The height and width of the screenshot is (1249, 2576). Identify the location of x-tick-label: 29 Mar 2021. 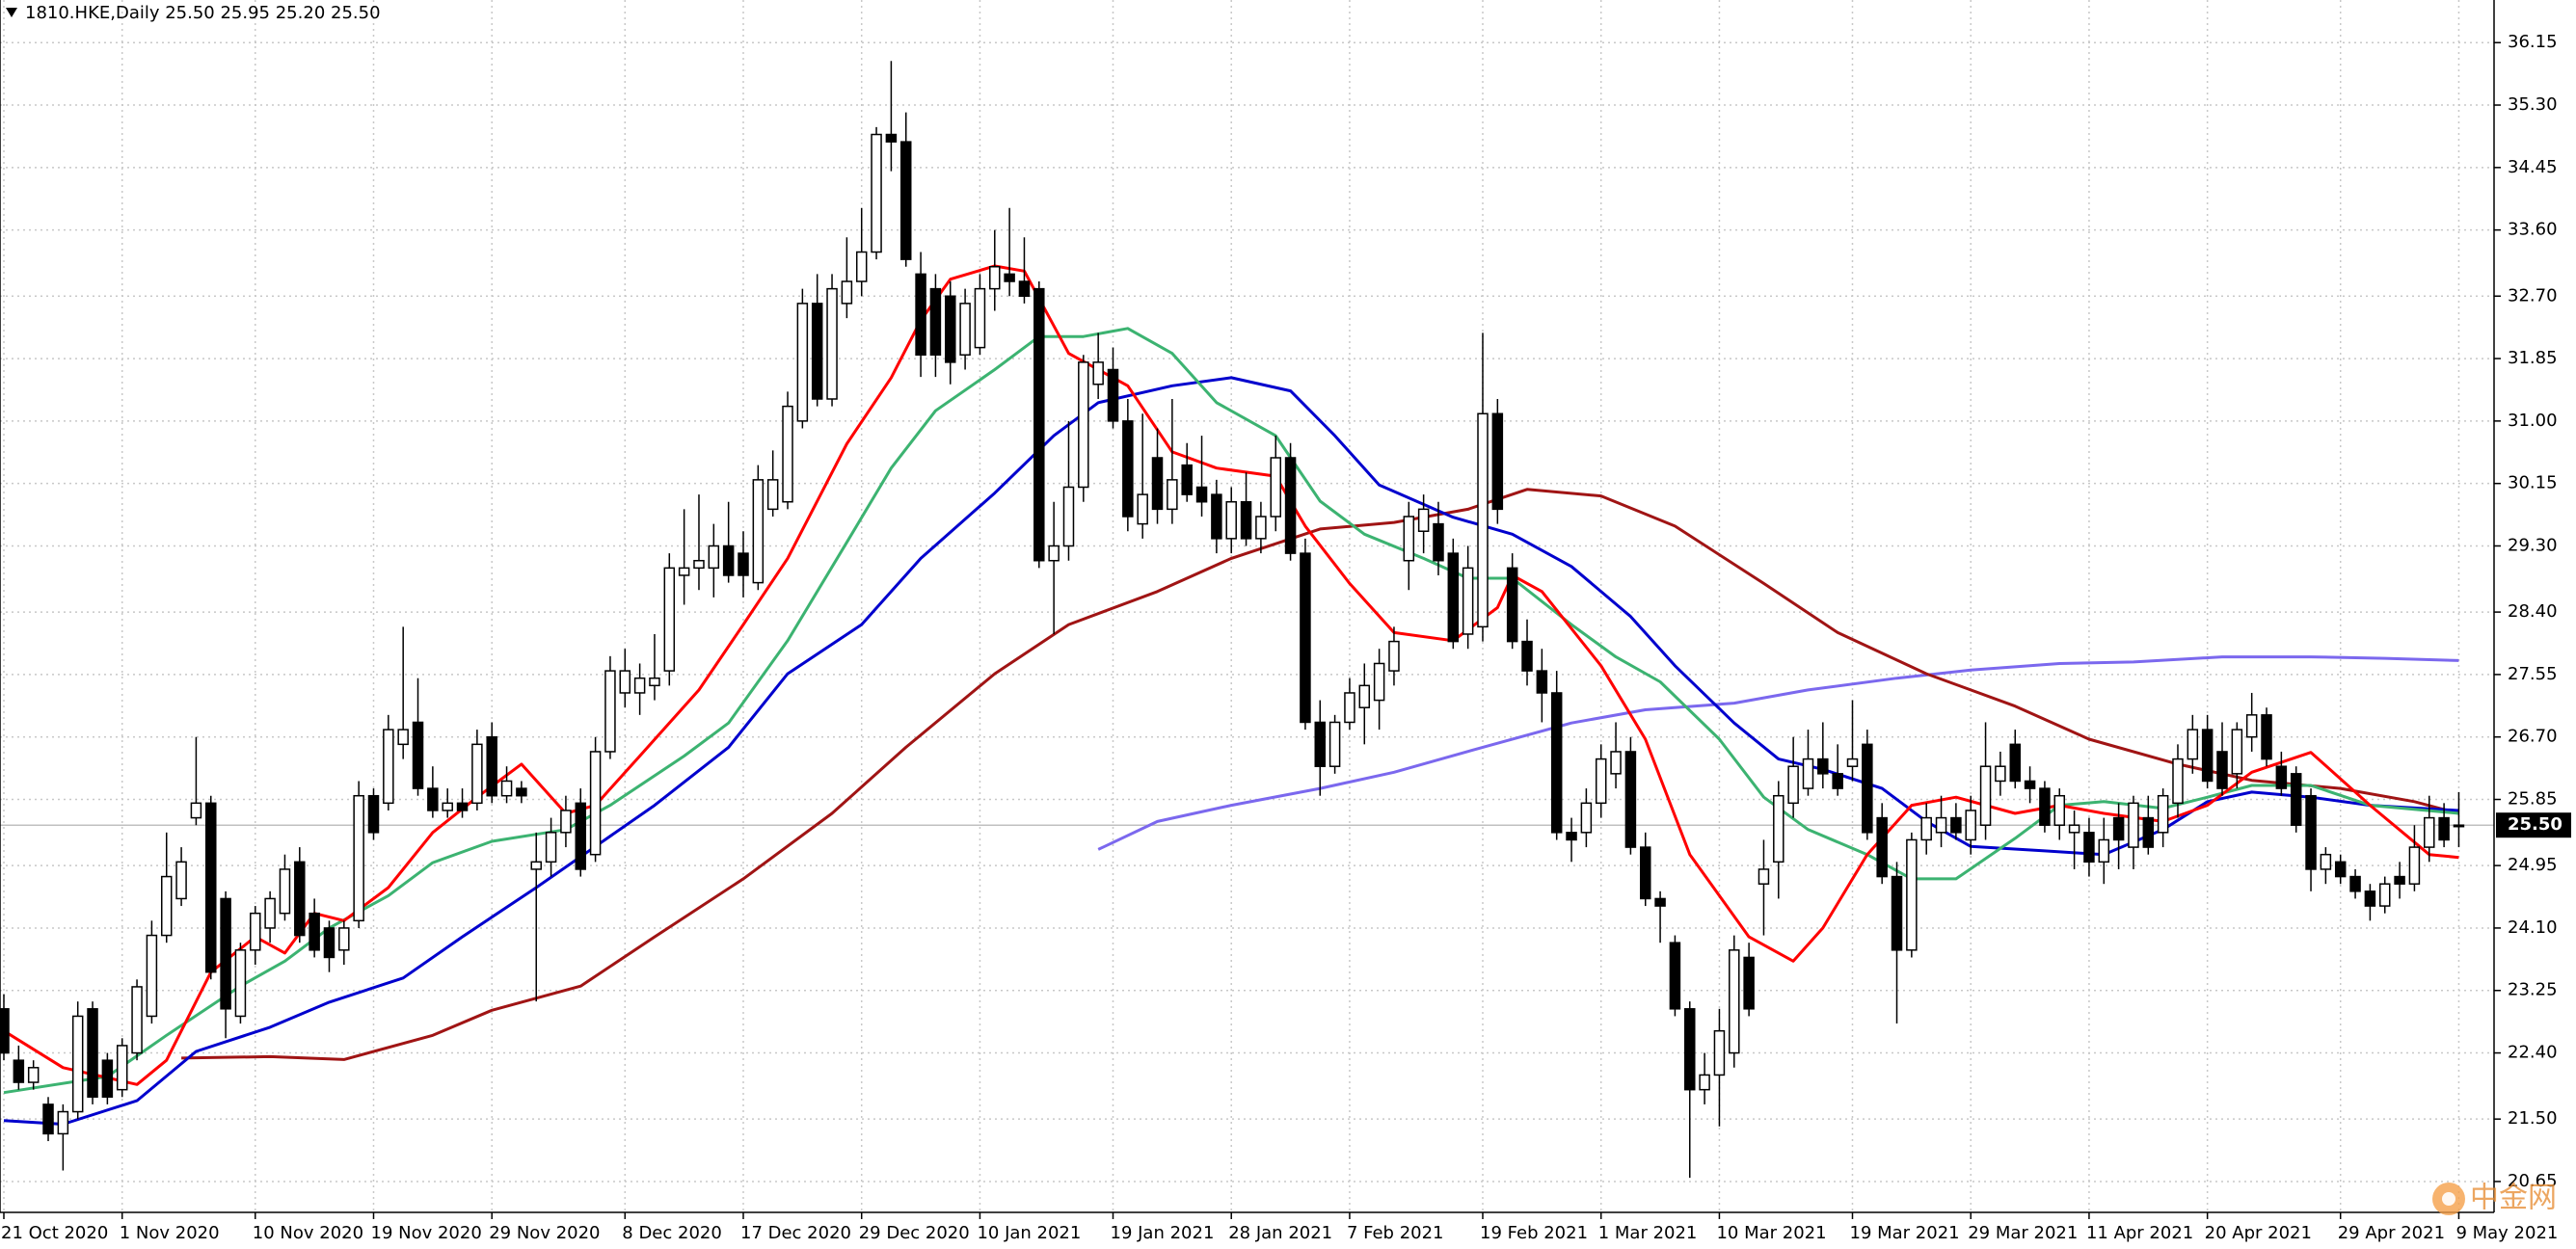
(2023, 1233).